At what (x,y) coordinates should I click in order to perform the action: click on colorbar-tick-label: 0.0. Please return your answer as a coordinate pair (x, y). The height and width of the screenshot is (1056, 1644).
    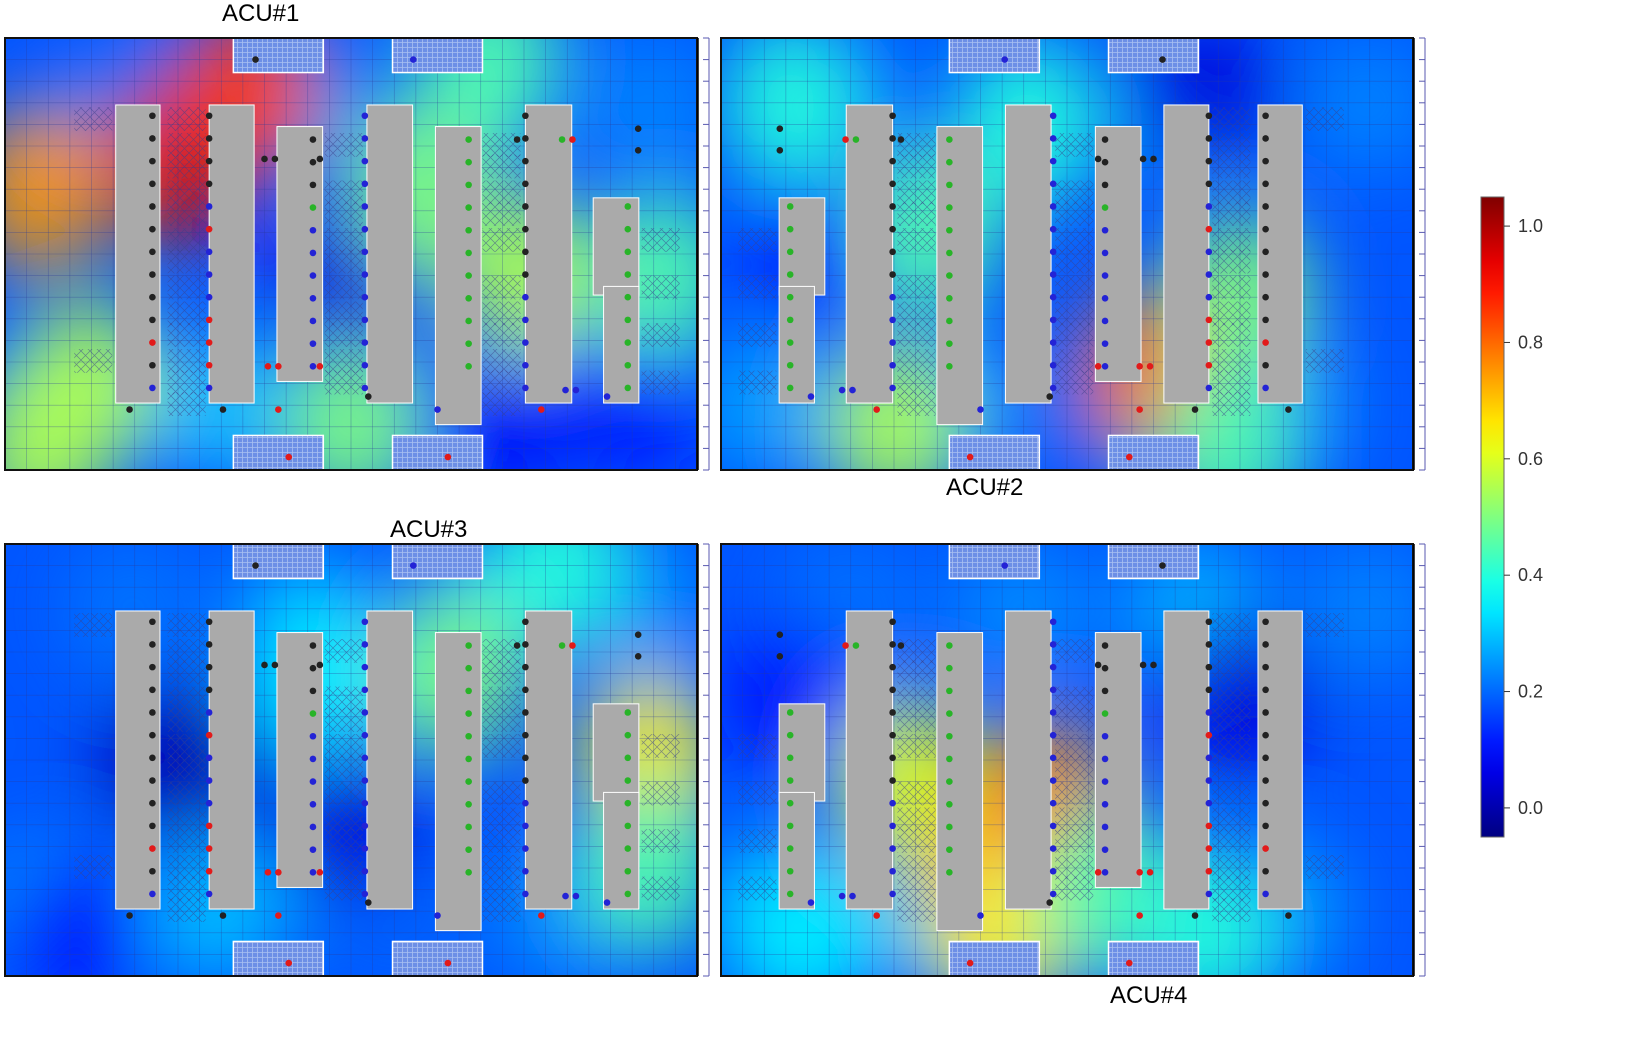
    Looking at the image, I should click on (1530, 808).